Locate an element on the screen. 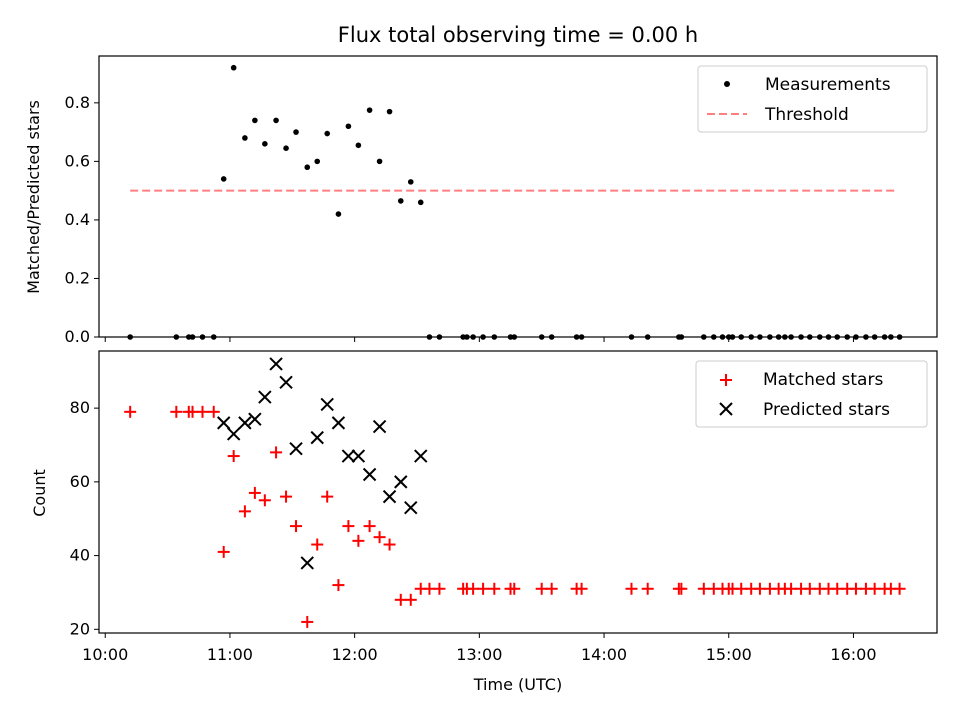  legend-matched-marker is located at coordinates (726, 380).